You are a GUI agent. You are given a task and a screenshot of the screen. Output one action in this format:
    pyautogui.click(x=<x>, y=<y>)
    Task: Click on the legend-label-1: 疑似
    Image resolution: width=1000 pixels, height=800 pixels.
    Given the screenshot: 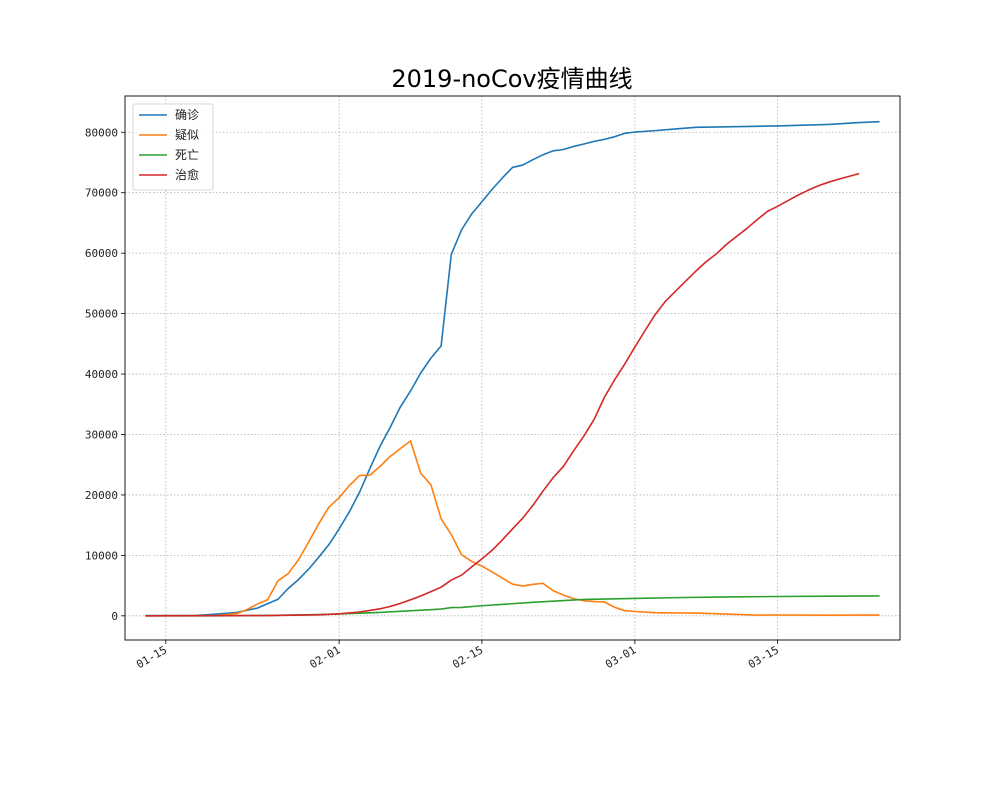 What is the action you would take?
    pyautogui.click(x=187, y=134)
    